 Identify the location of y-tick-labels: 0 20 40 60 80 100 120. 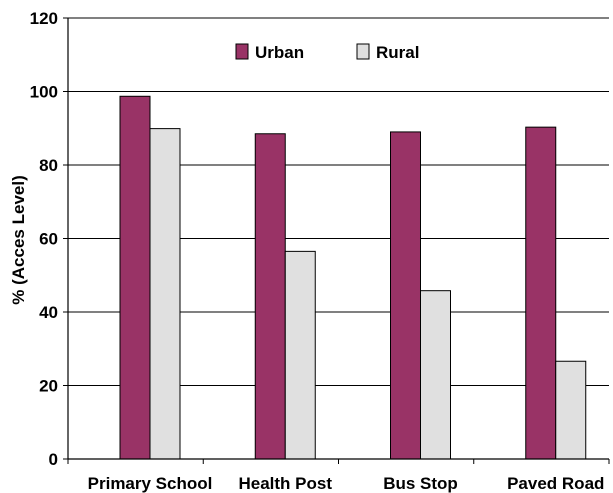
(44, 239).